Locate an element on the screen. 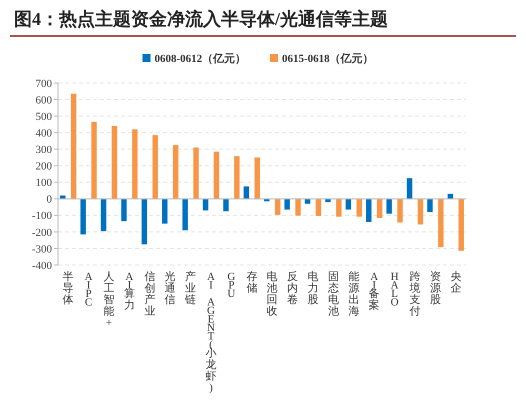 This screenshot has width=526, height=406. y-tick-label: -200 is located at coordinates (42, 232).